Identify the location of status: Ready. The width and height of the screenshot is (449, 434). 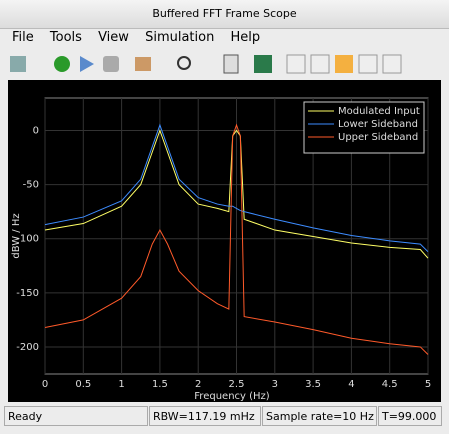
(76, 416).